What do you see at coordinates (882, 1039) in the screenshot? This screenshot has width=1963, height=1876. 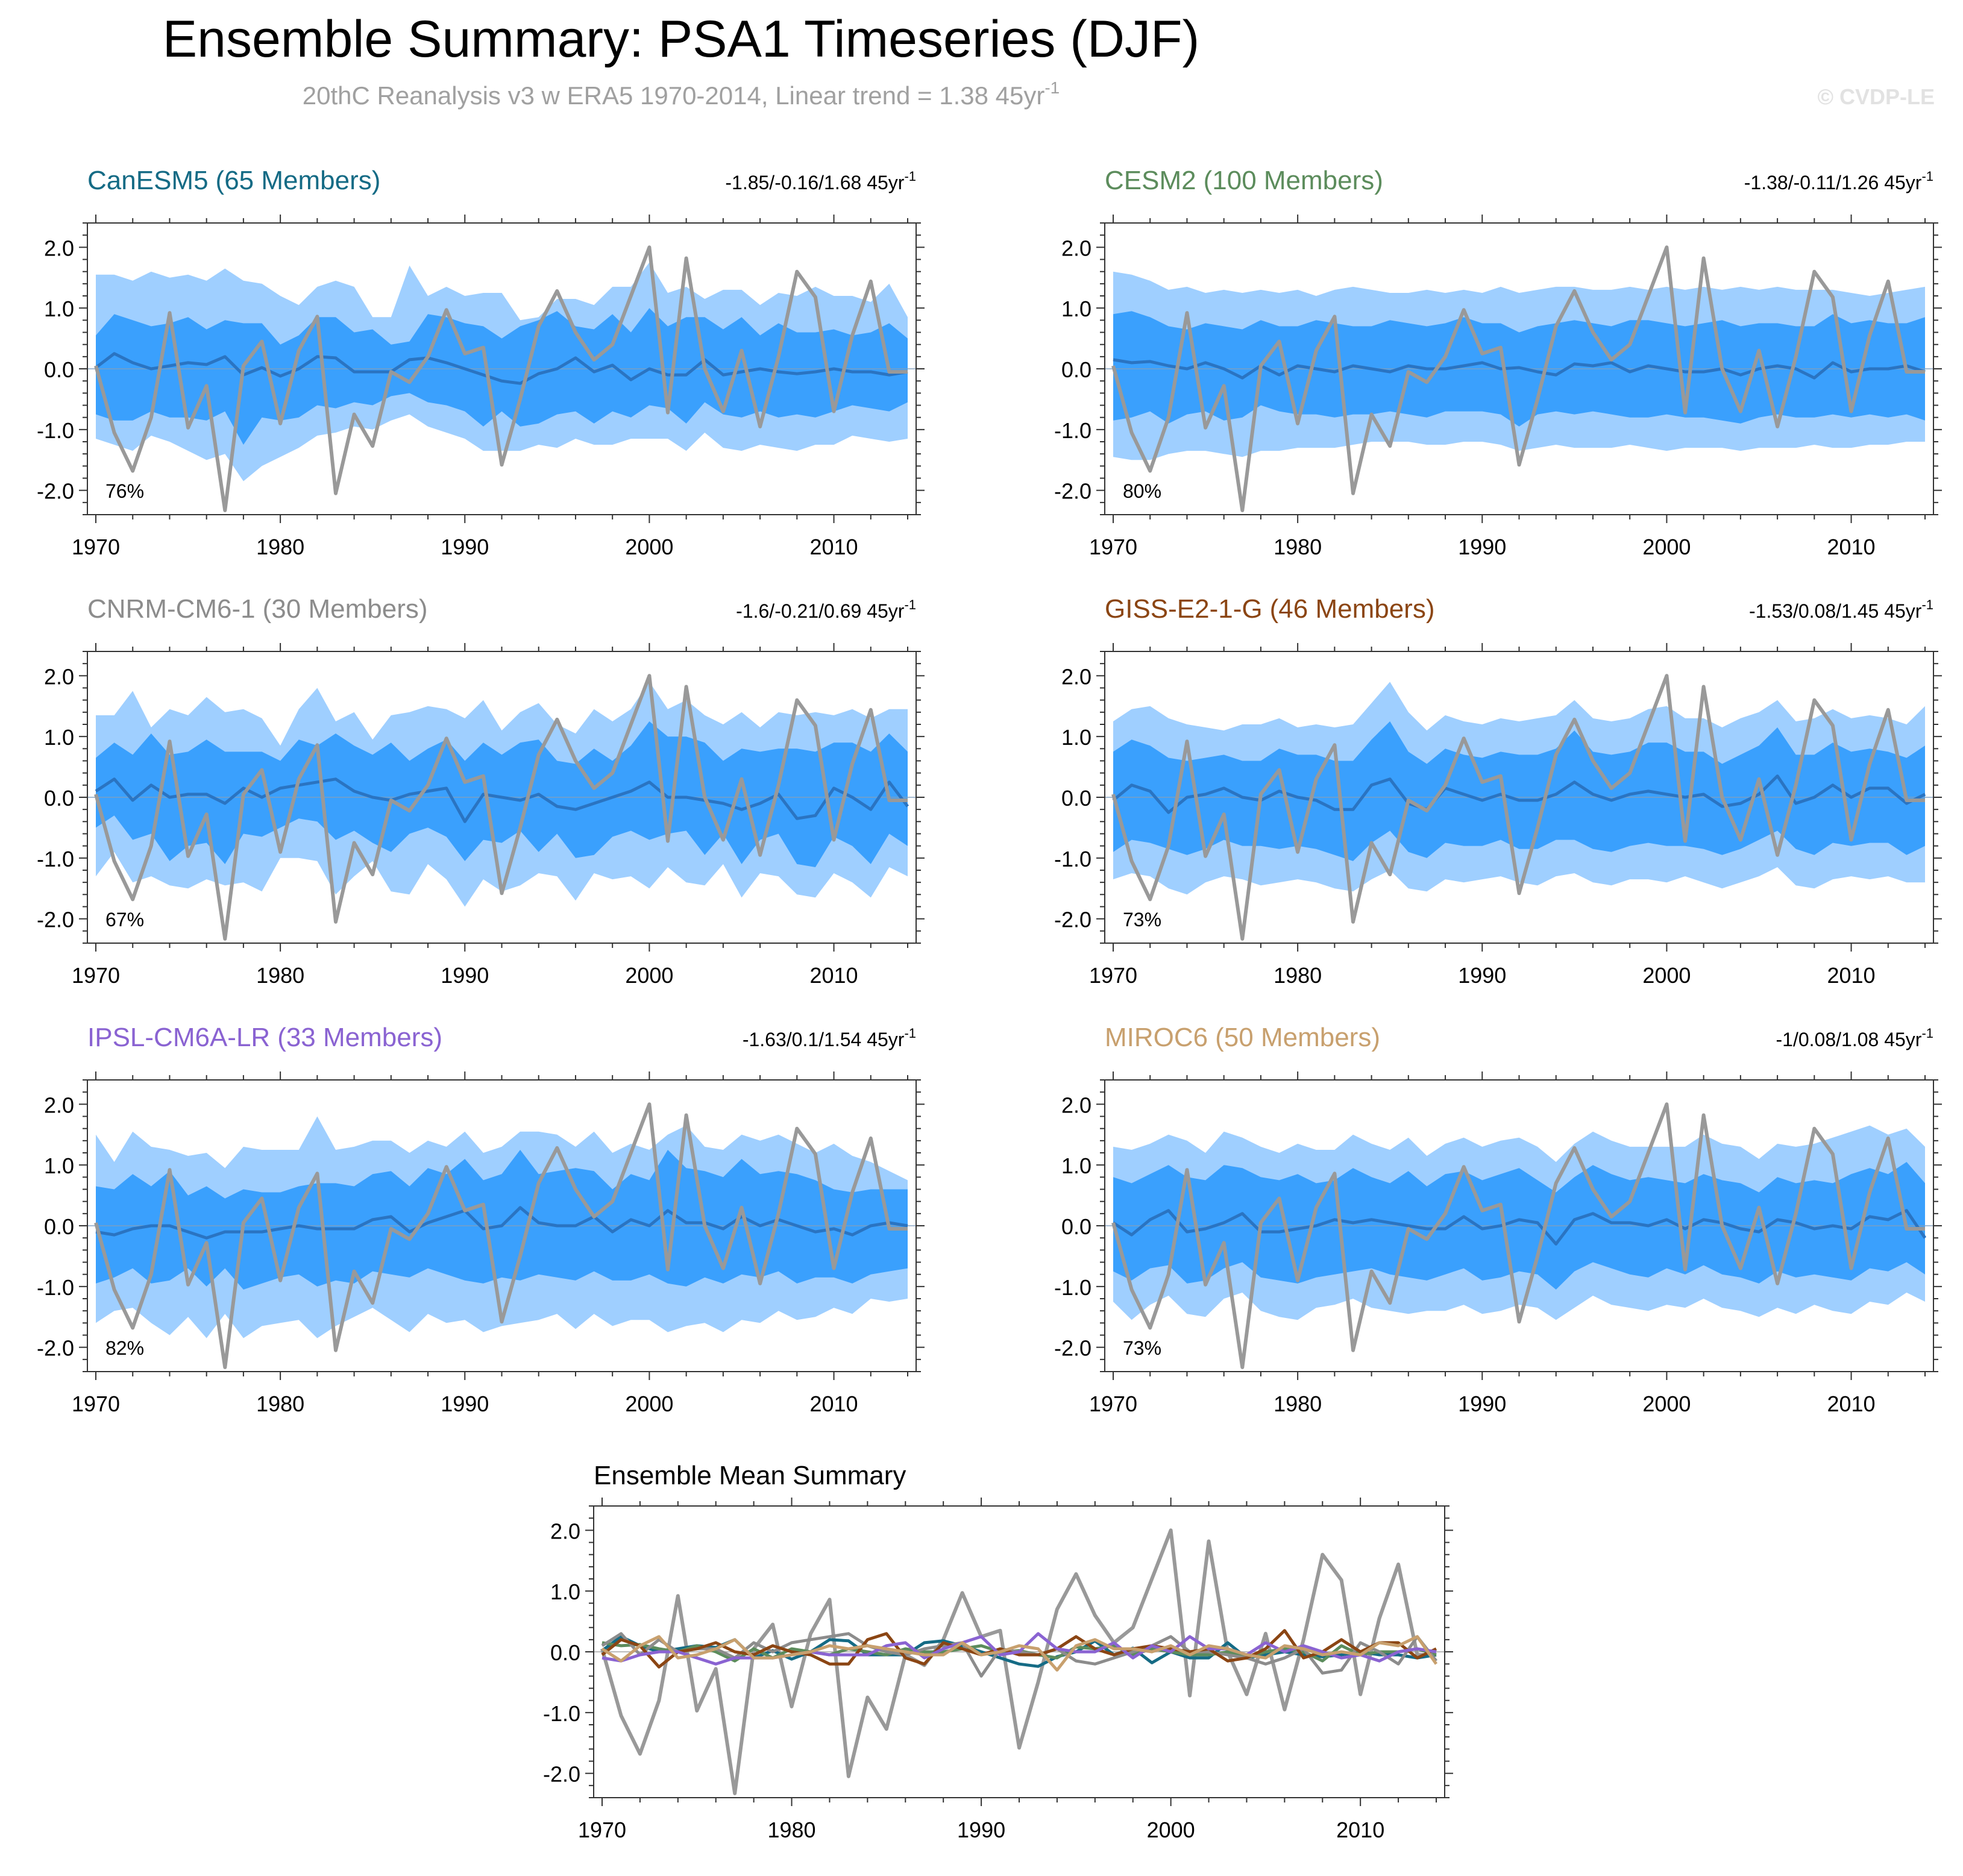 I see `panel-4-trend-unit: 45yr` at bounding box center [882, 1039].